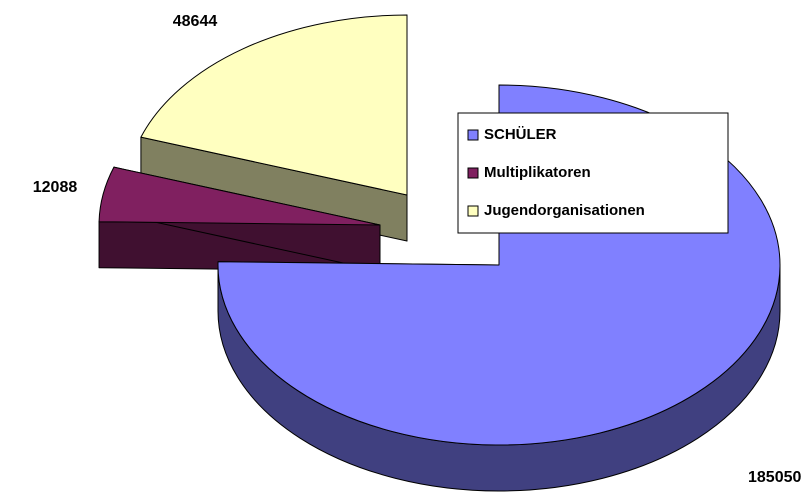 Image resolution: width=801 pixels, height=504 pixels. What do you see at coordinates (195, 21) in the screenshot?
I see `data-label: 48644` at bounding box center [195, 21].